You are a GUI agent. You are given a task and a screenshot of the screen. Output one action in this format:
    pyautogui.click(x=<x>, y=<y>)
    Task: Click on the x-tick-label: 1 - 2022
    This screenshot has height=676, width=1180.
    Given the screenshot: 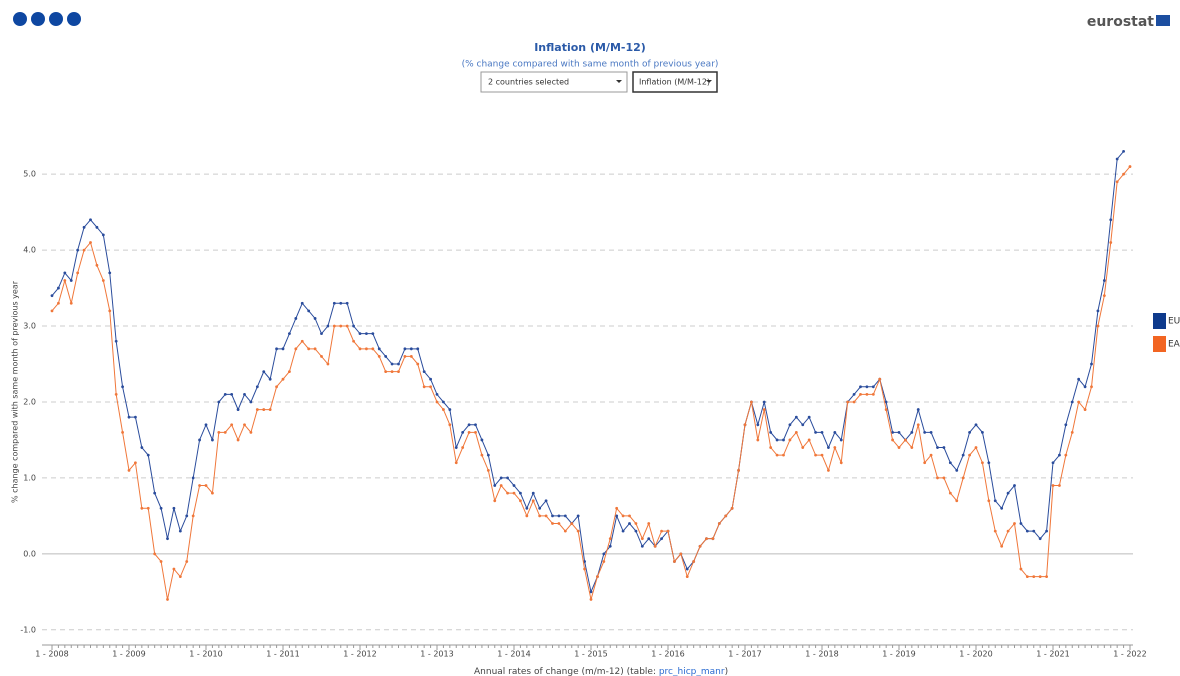 What is the action you would take?
    pyautogui.click(x=1129, y=654)
    